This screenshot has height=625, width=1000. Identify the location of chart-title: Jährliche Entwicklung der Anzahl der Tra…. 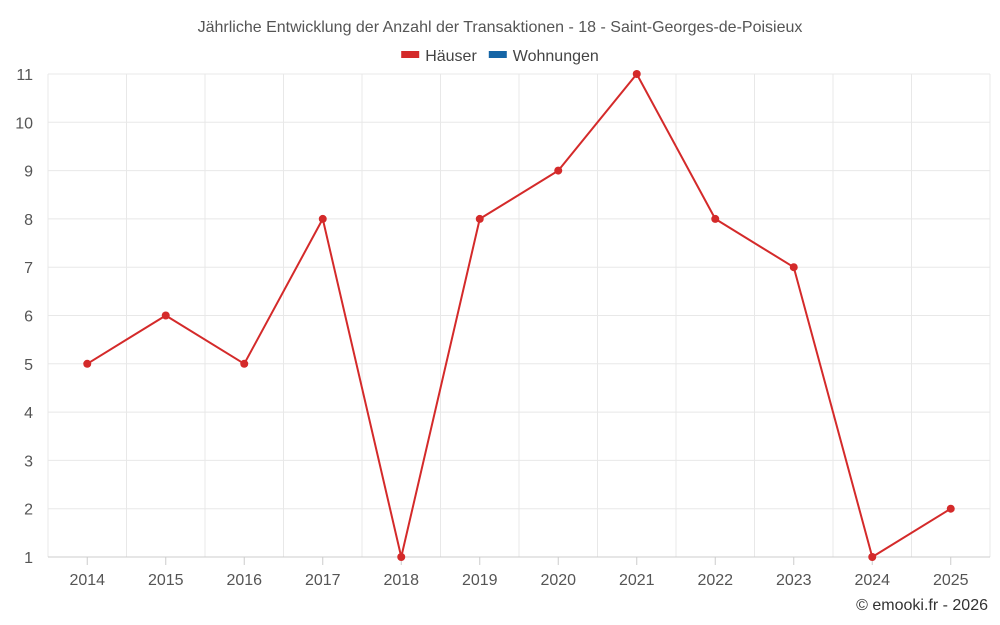
(500, 27).